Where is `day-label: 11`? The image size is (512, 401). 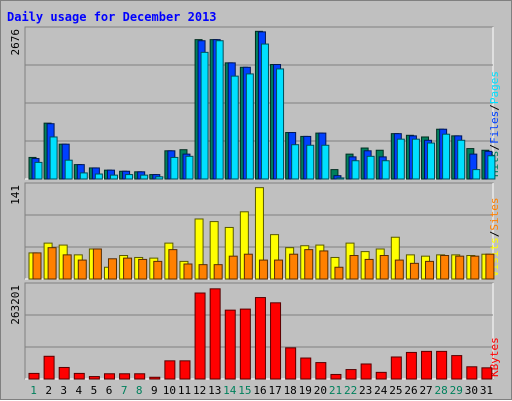
day-label: 11 is located at coordinates (184, 390).